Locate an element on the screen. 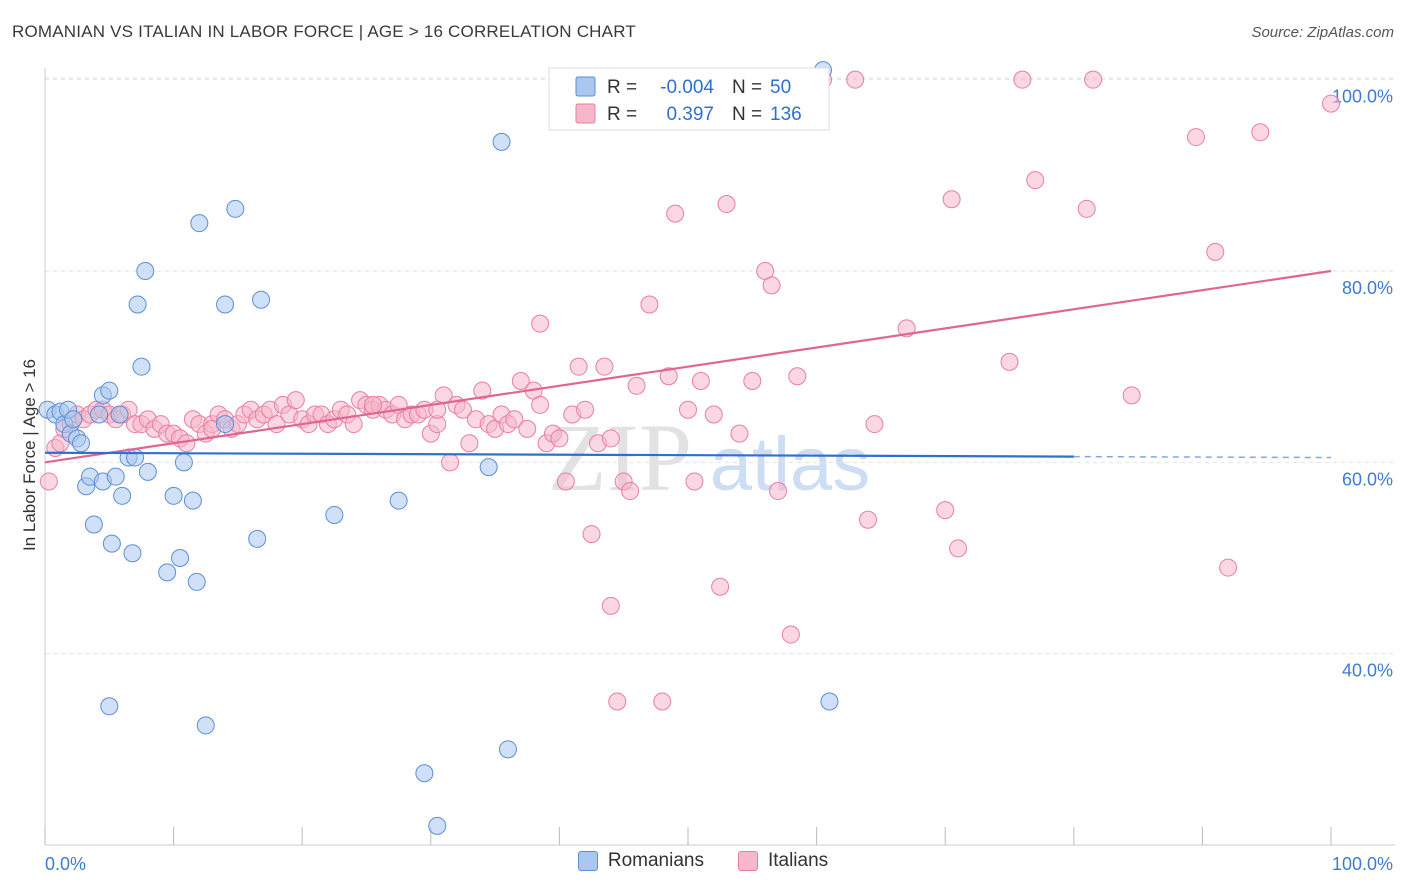  legend-n-value-1: 50 is located at coordinates (780, 87).